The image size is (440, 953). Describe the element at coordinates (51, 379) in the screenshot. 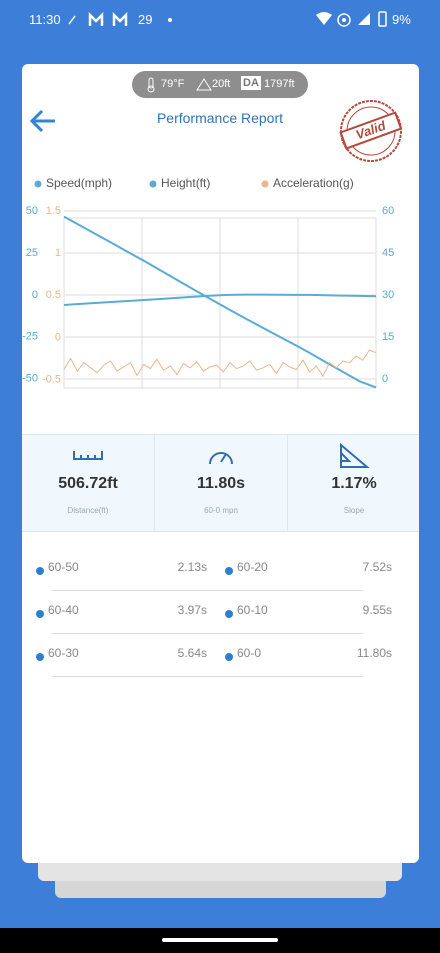

I see `y-tick-label: -0.5` at that location.